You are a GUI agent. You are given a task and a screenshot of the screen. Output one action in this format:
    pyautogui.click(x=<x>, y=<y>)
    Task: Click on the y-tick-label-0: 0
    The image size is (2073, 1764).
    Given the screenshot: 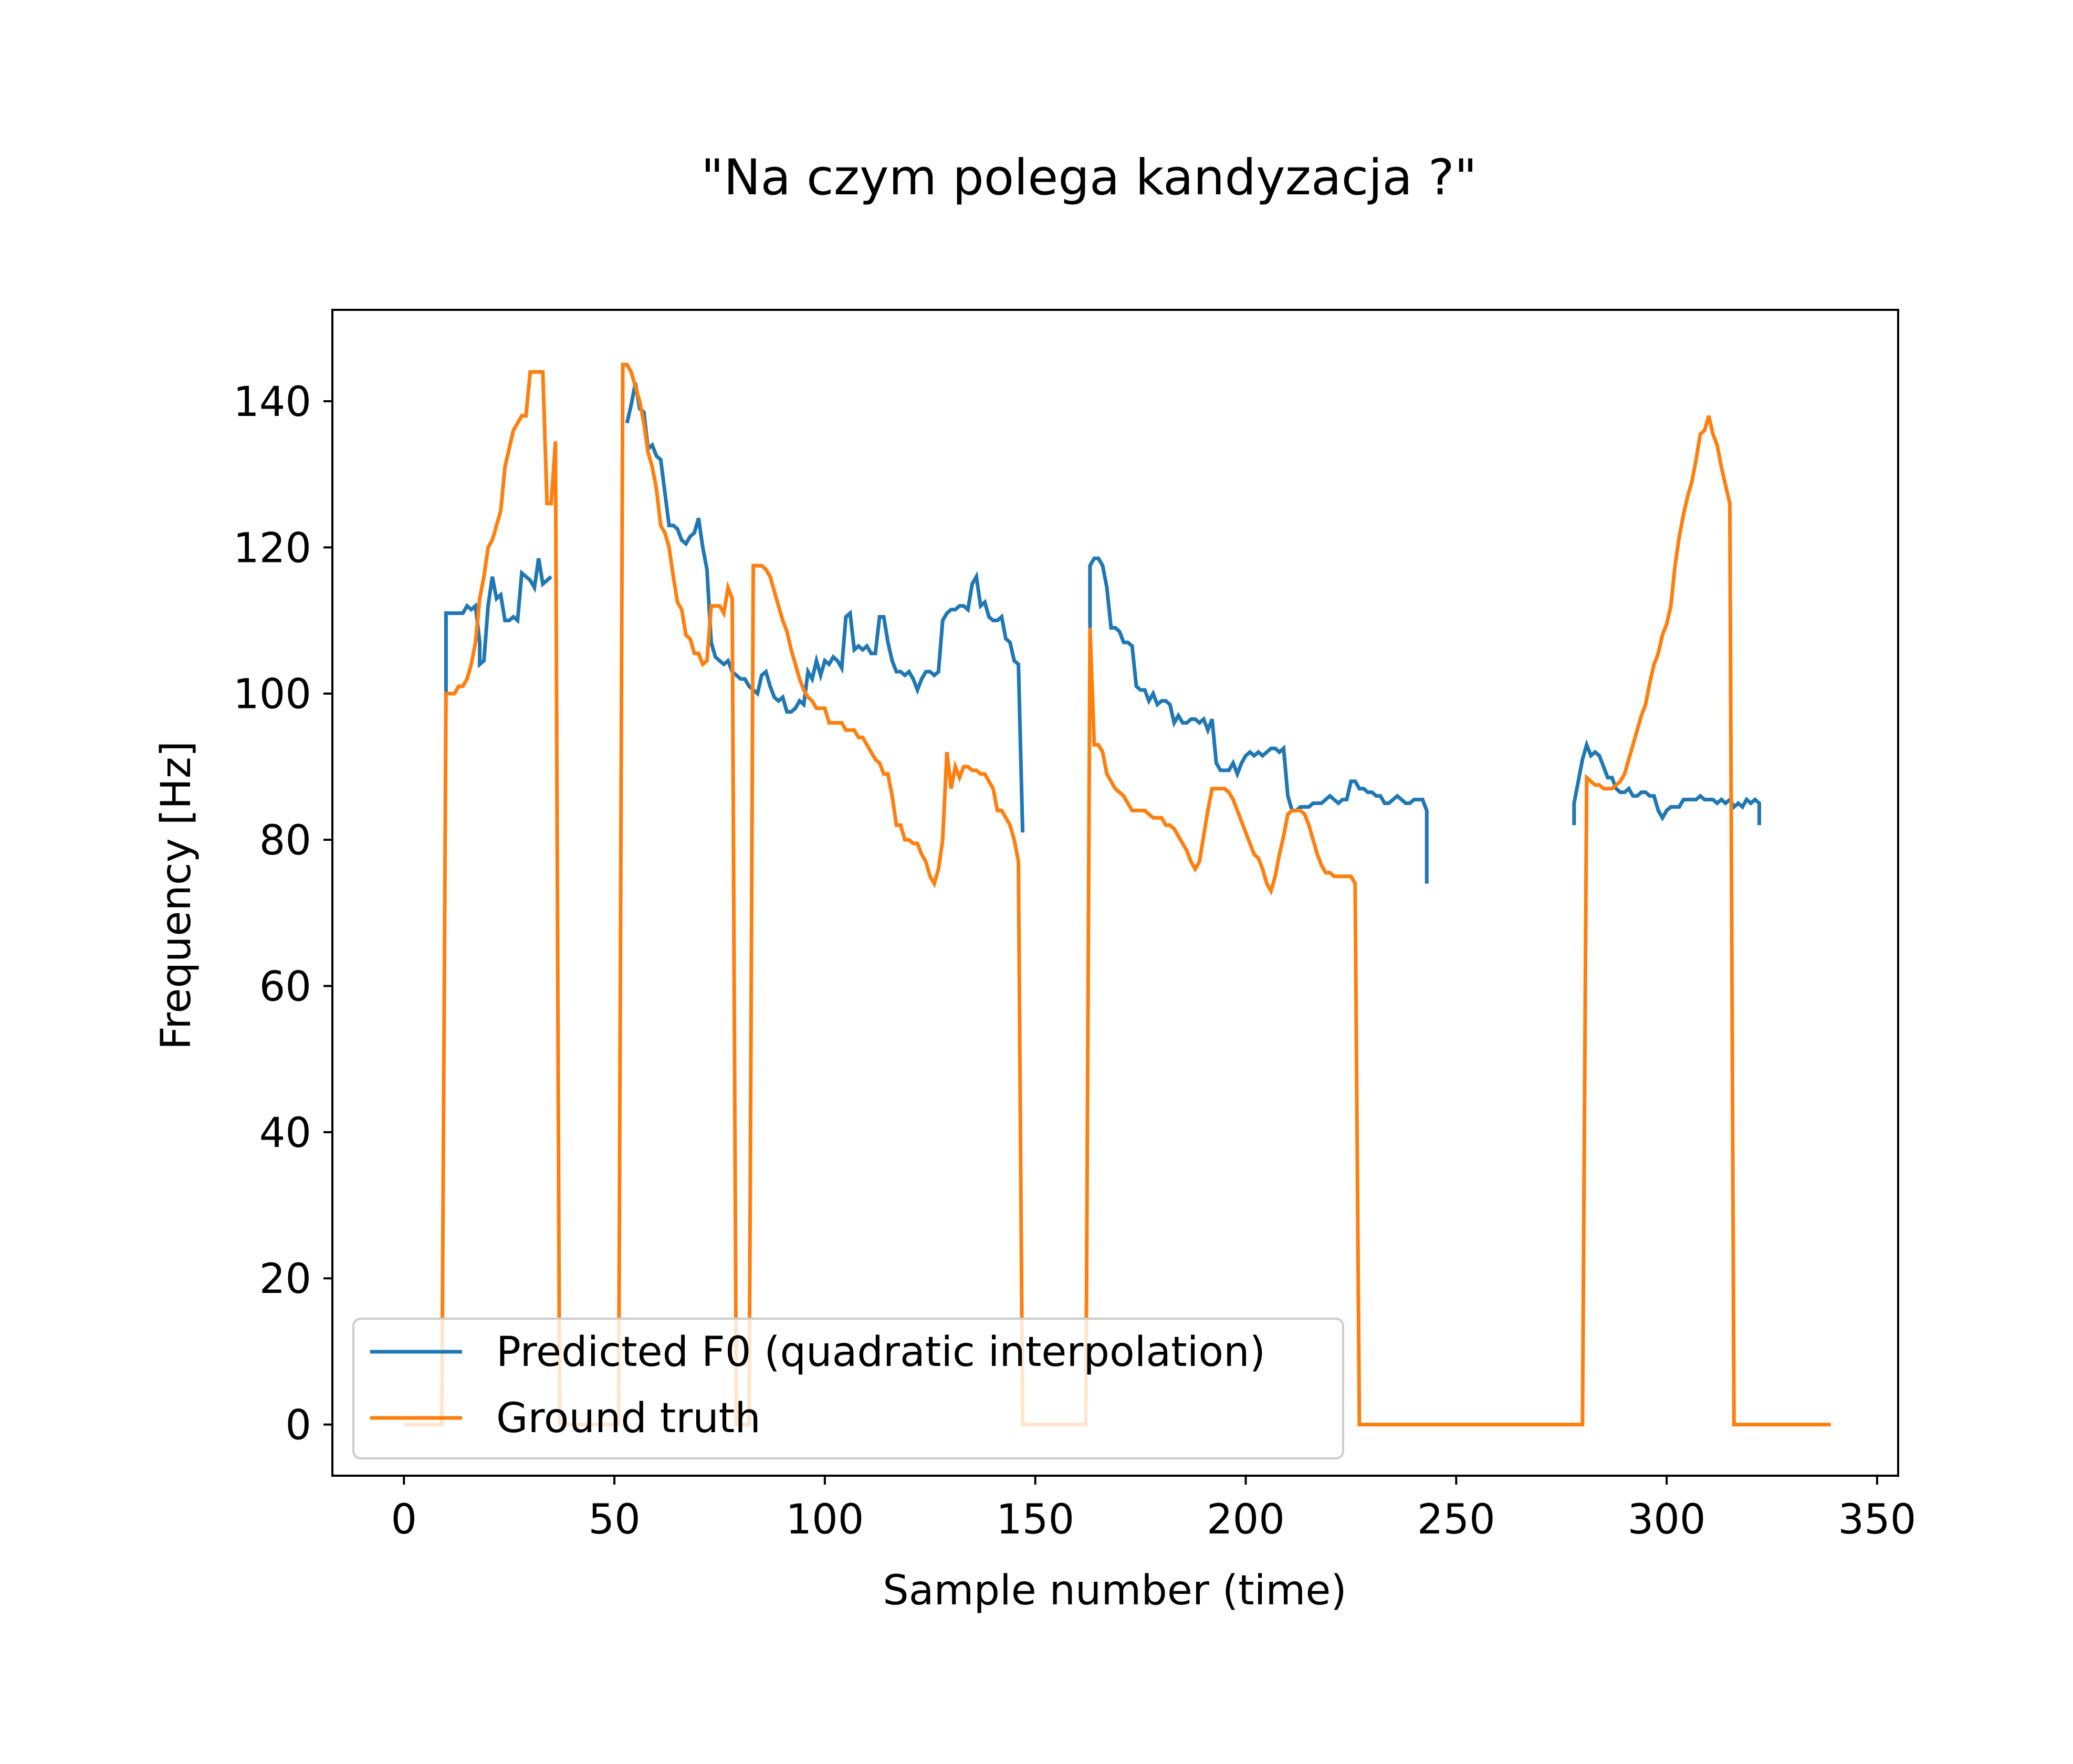 What is the action you would take?
    pyautogui.click(x=298, y=1425)
    